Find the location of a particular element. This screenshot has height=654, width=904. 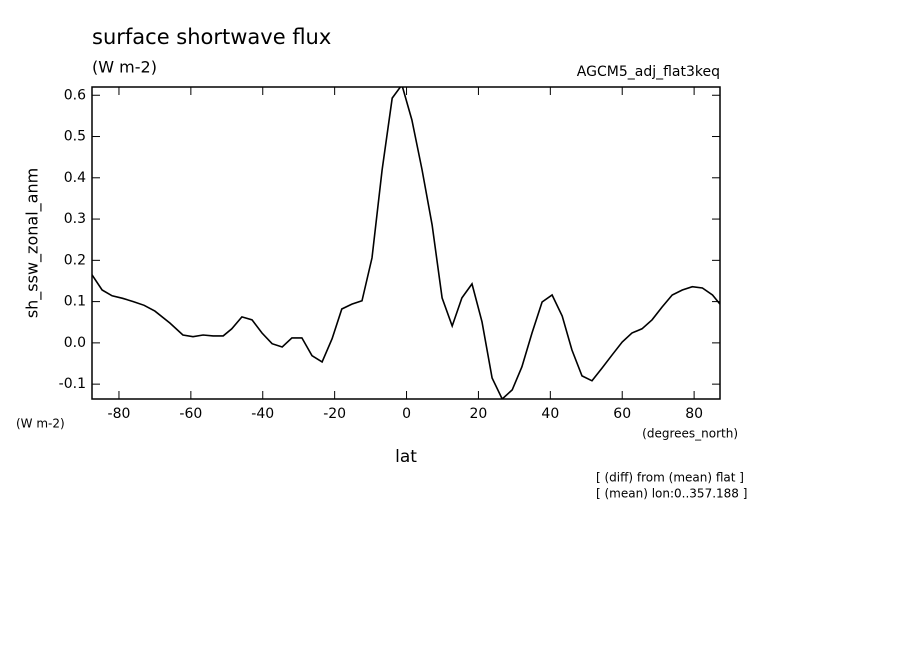

y-tick-label: 0.1 is located at coordinates (75, 302).